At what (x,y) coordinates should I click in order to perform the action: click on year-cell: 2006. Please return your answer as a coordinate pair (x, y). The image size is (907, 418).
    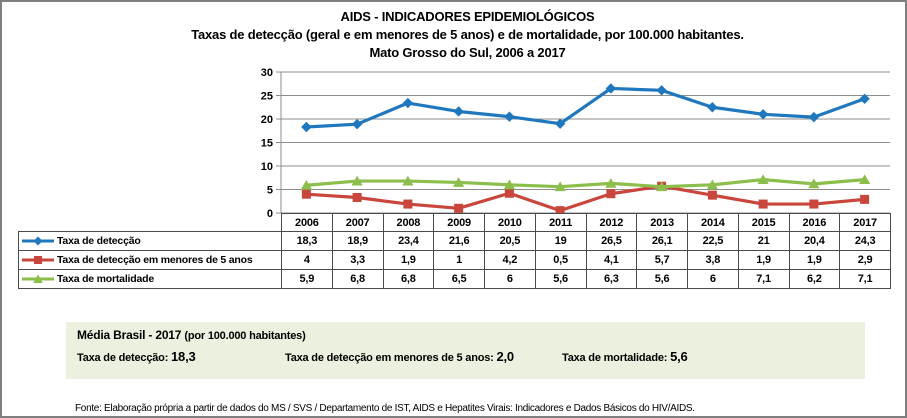
    Looking at the image, I should click on (307, 222).